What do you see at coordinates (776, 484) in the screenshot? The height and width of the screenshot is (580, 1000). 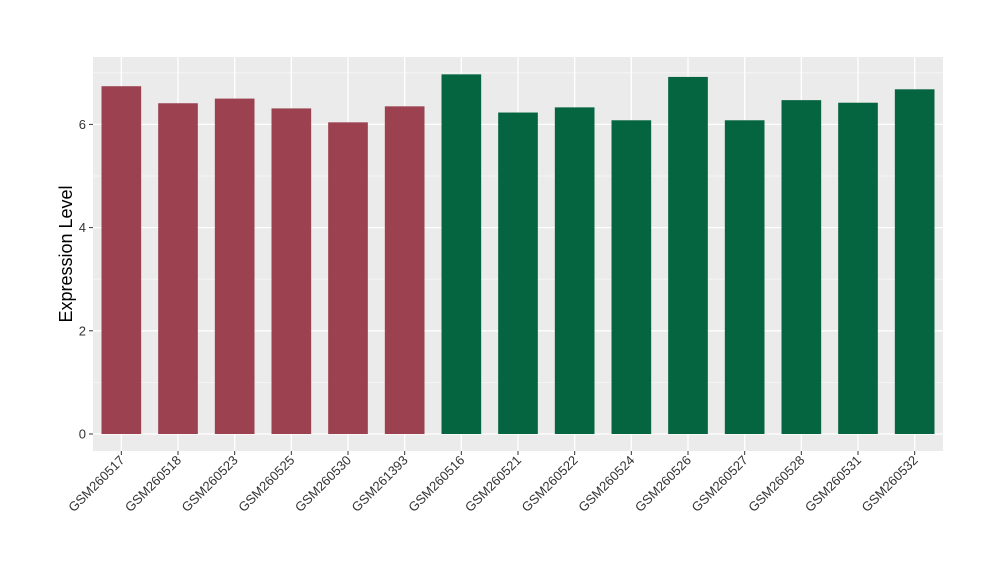 I see `x-tick-label: GSM260528` at bounding box center [776, 484].